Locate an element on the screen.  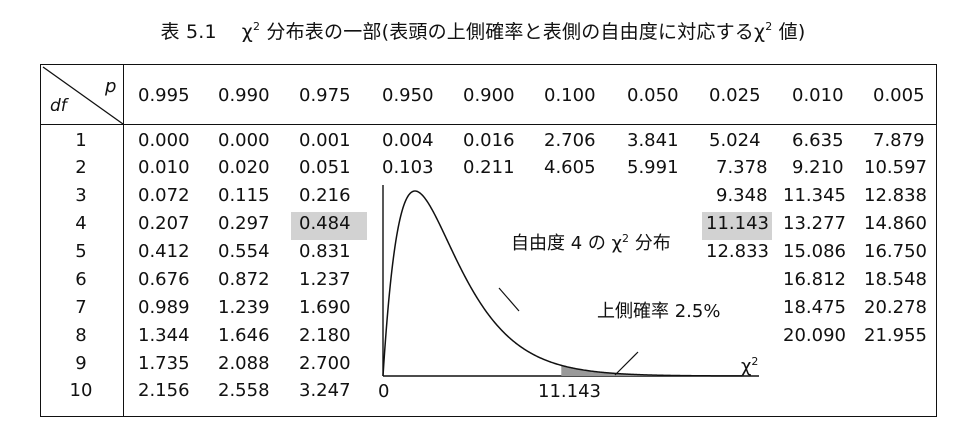
table-cell: 10.597 is located at coordinates (895, 167).